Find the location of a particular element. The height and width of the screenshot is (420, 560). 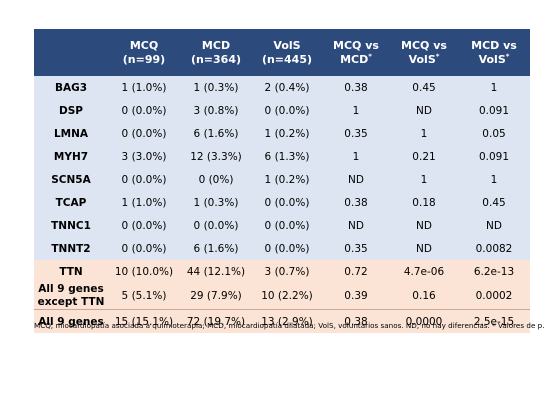

table-row: MYH7 3 (3.0%) 12 (3.3%) 6 (1.3%) 1 0.21 0.091 is located at coordinates (282, 156).